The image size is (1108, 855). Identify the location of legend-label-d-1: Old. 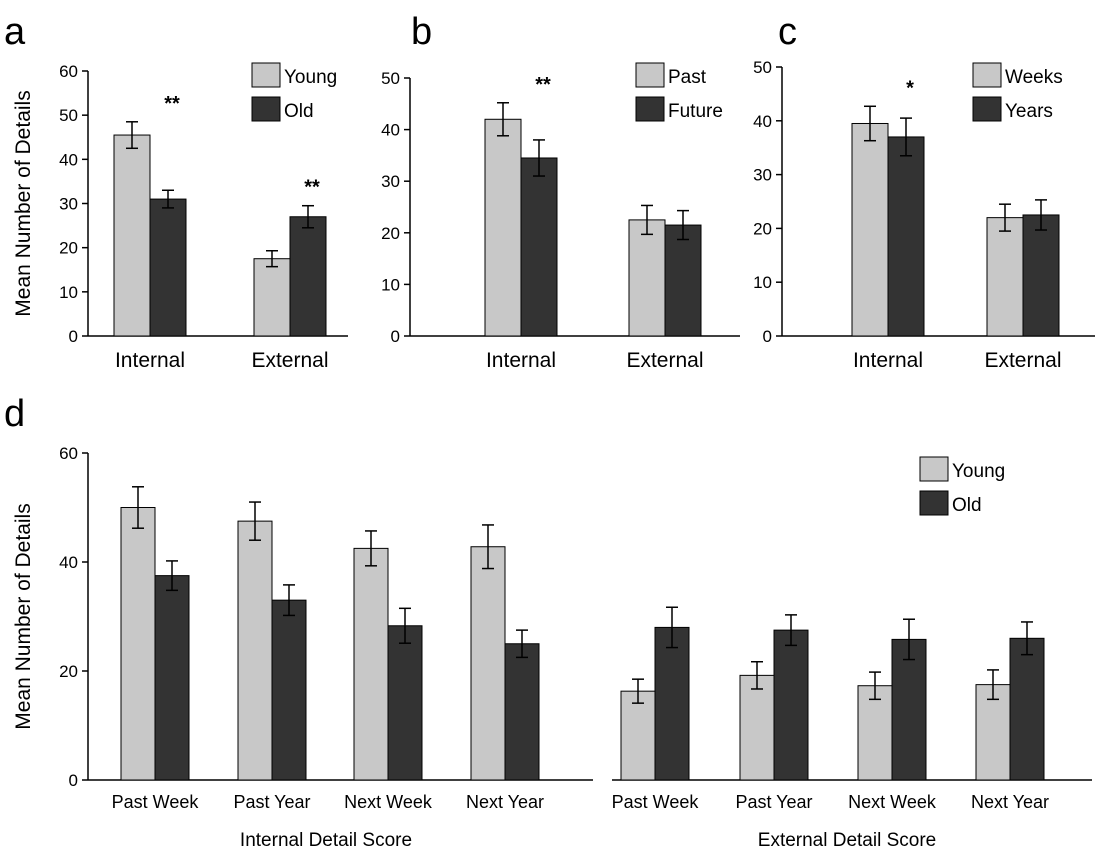
(967, 505).